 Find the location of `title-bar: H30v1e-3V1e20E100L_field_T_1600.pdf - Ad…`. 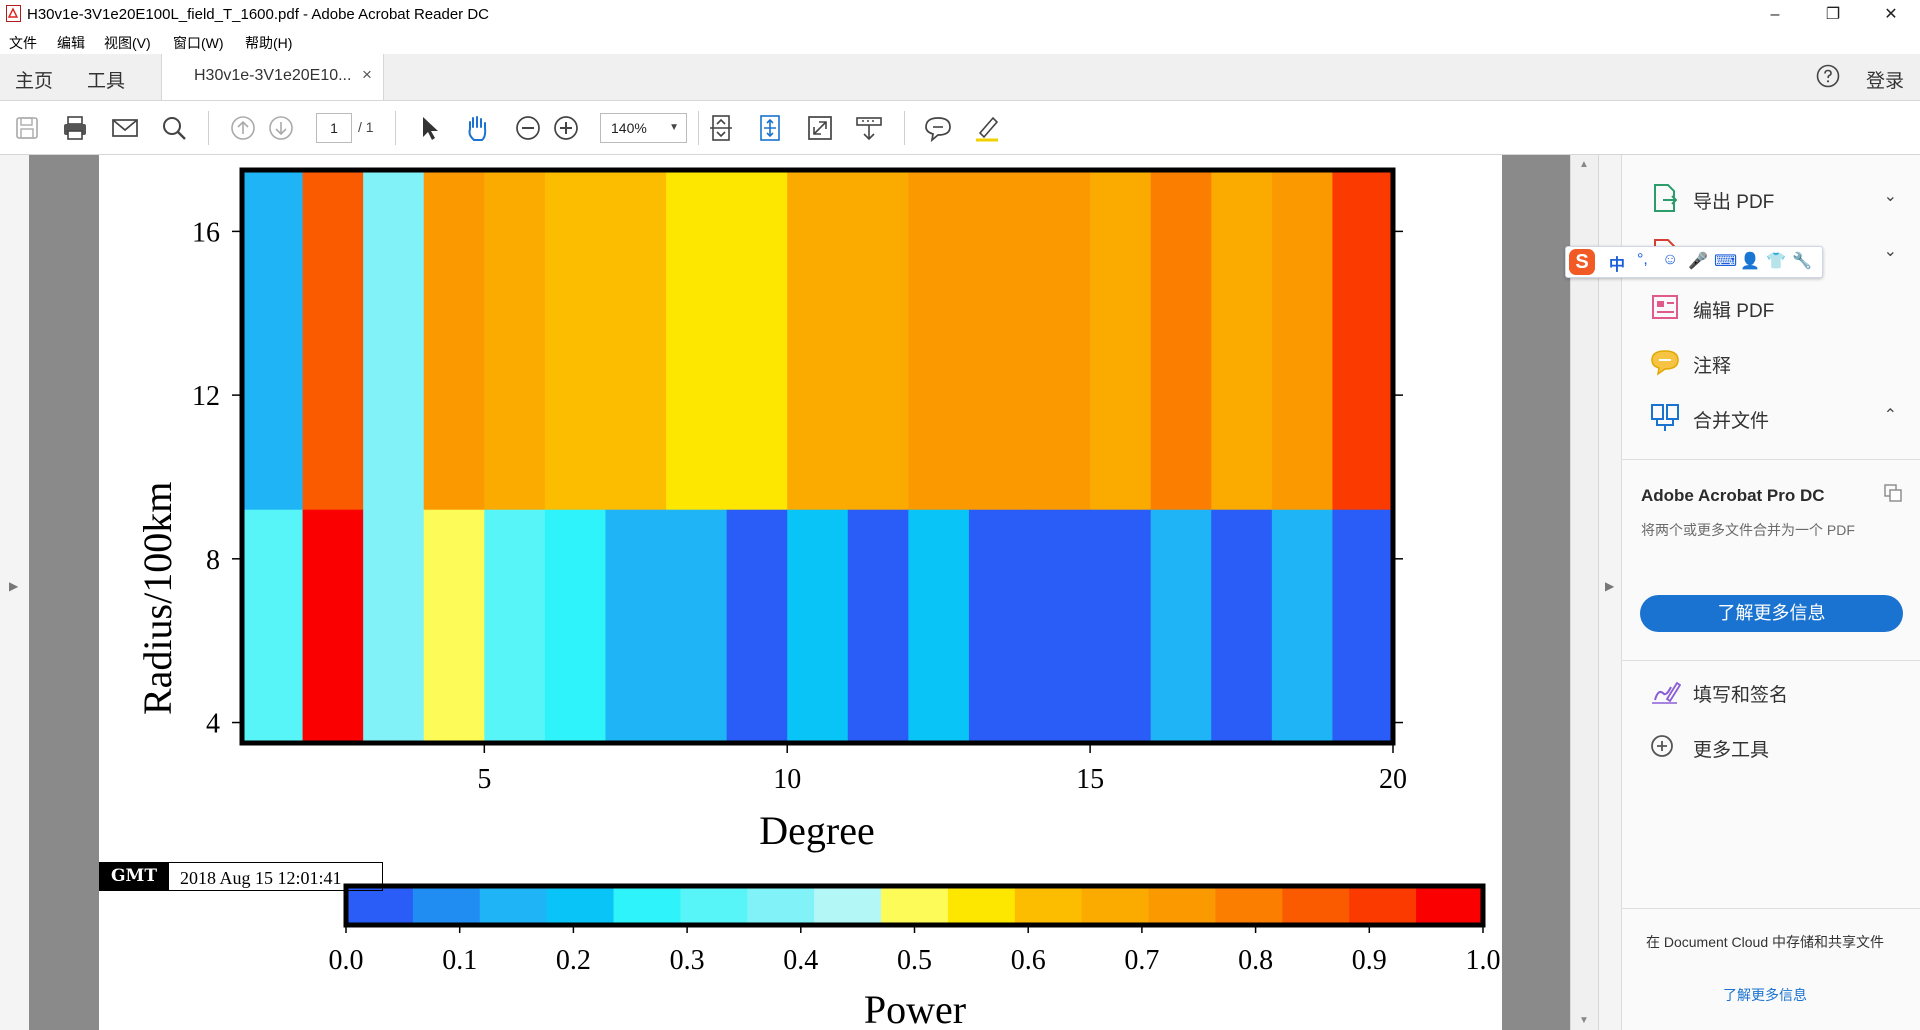

title-bar: H30v1e-3V1e20E100L_field_T_1600.pdf - Ad… is located at coordinates (960, 14).